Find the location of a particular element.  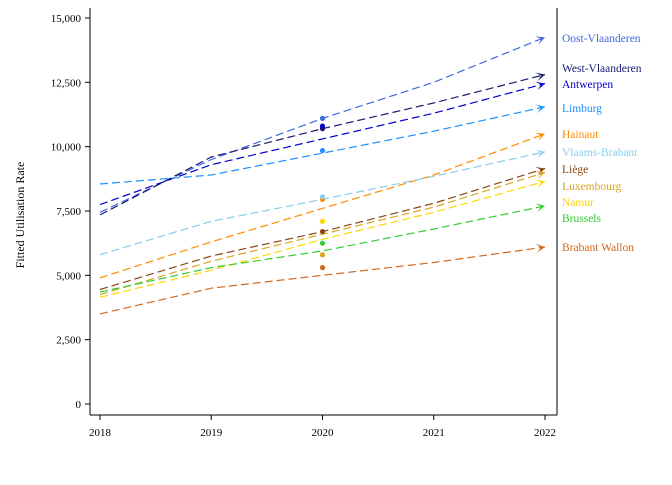

series-label: Brussels is located at coordinates (582, 219).